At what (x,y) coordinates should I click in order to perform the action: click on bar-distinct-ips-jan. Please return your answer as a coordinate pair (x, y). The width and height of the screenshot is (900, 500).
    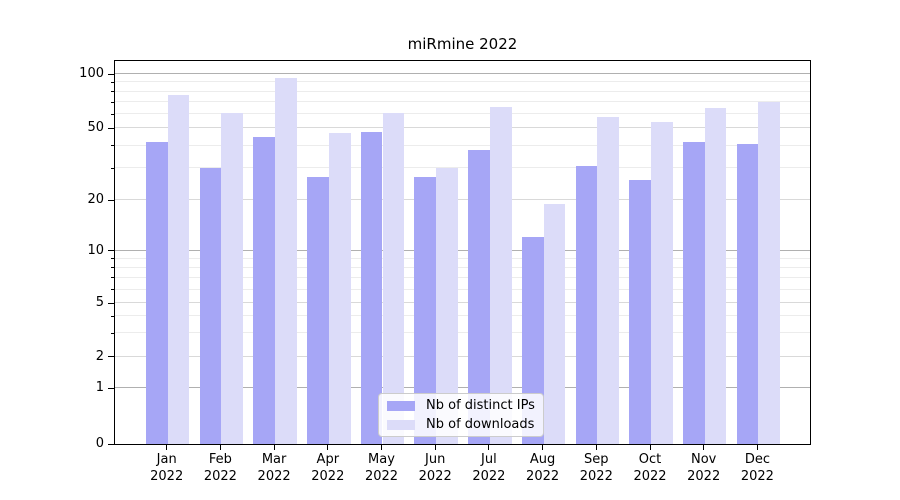
    Looking at the image, I should click on (156, 293).